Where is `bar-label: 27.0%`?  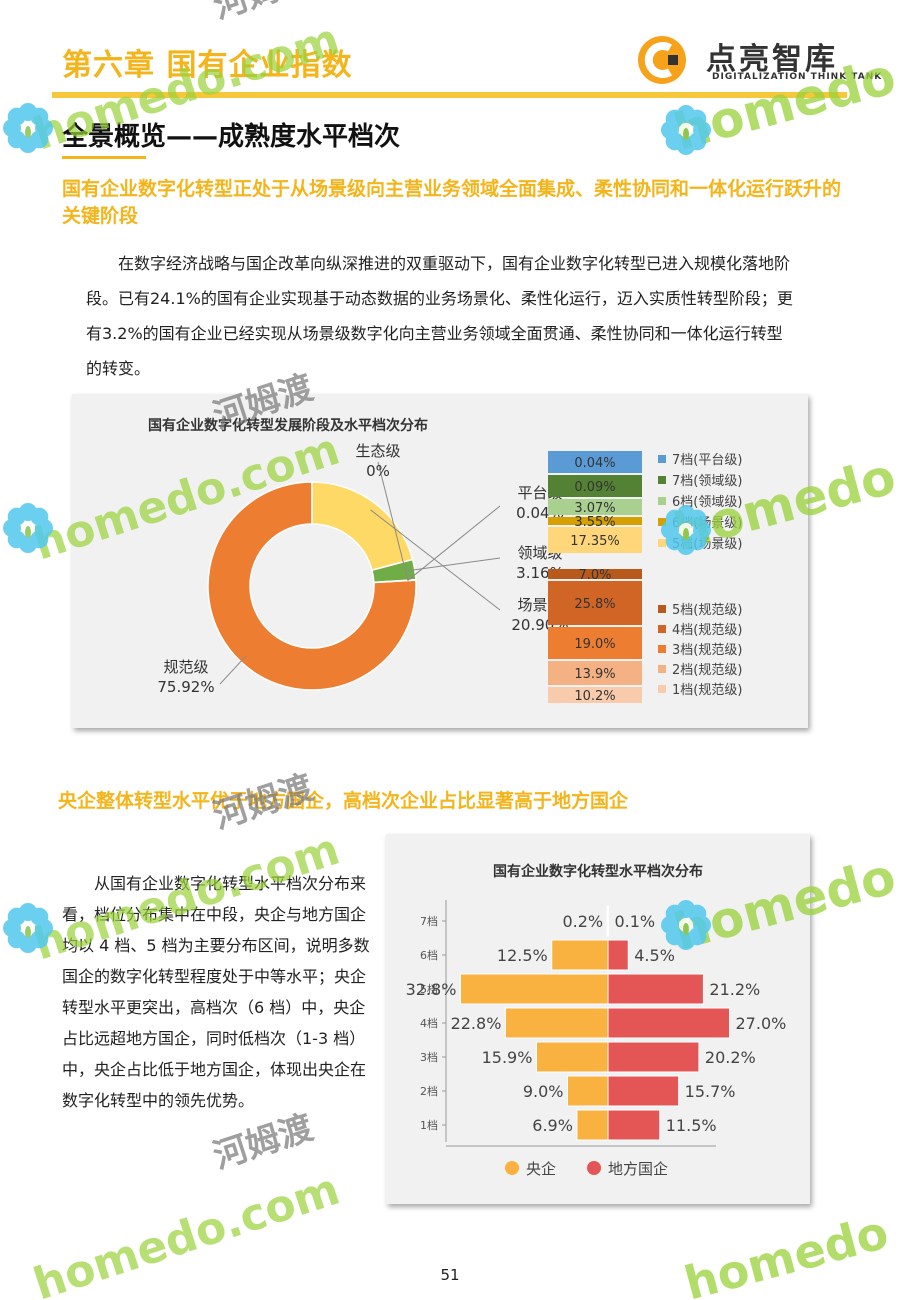 bar-label: 27.0% is located at coordinates (761, 1023).